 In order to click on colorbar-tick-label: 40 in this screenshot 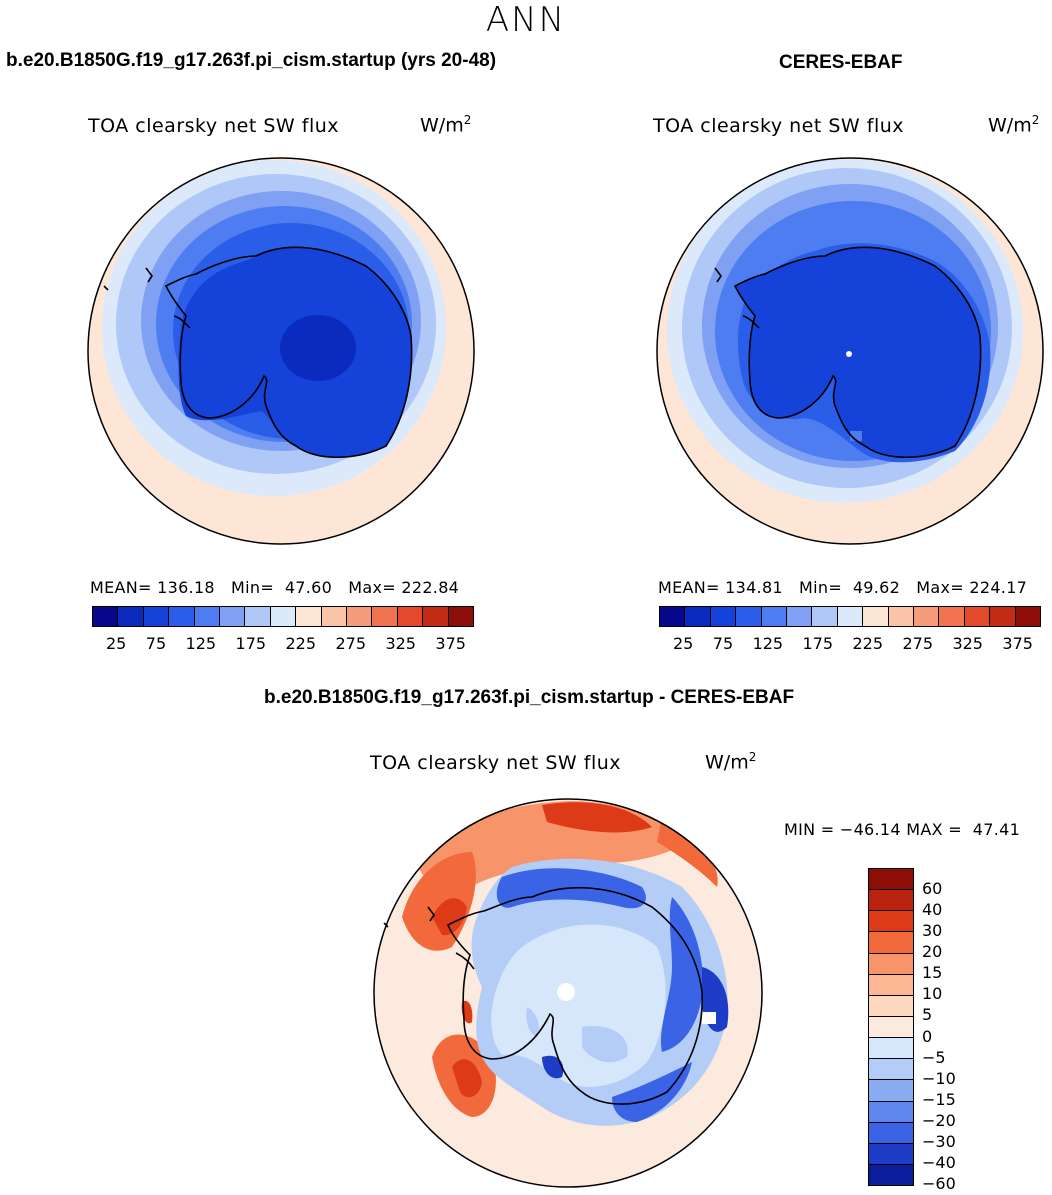, I will do `click(932, 910)`.